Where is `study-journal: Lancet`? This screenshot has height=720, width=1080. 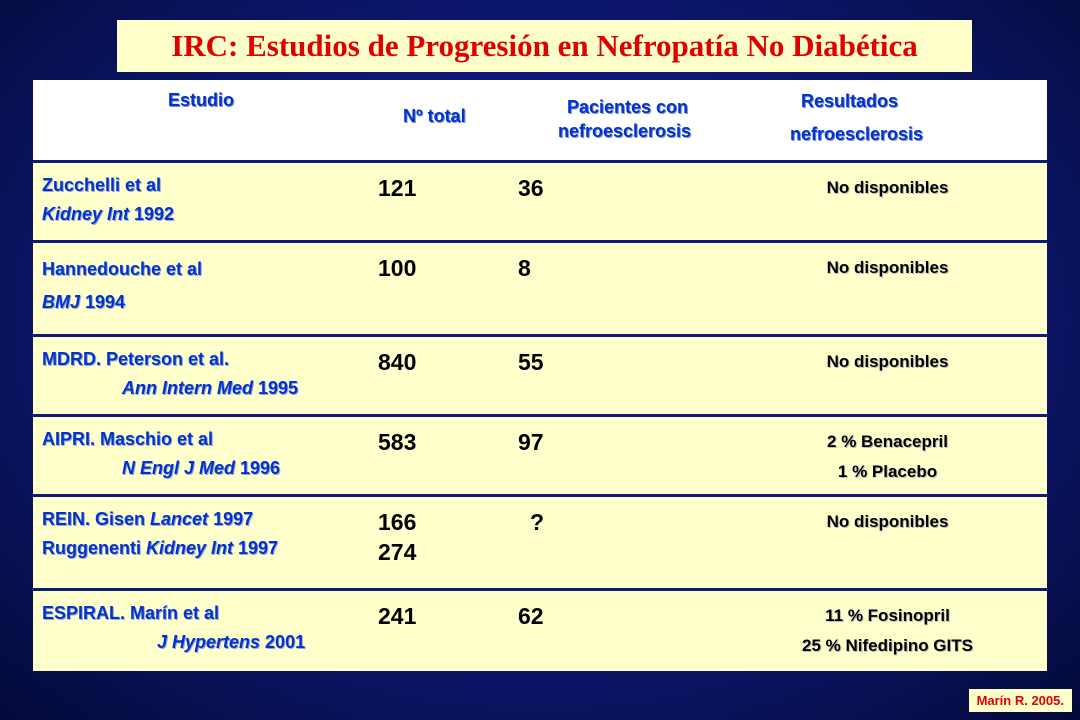
study-journal: Lancet is located at coordinates (179, 519).